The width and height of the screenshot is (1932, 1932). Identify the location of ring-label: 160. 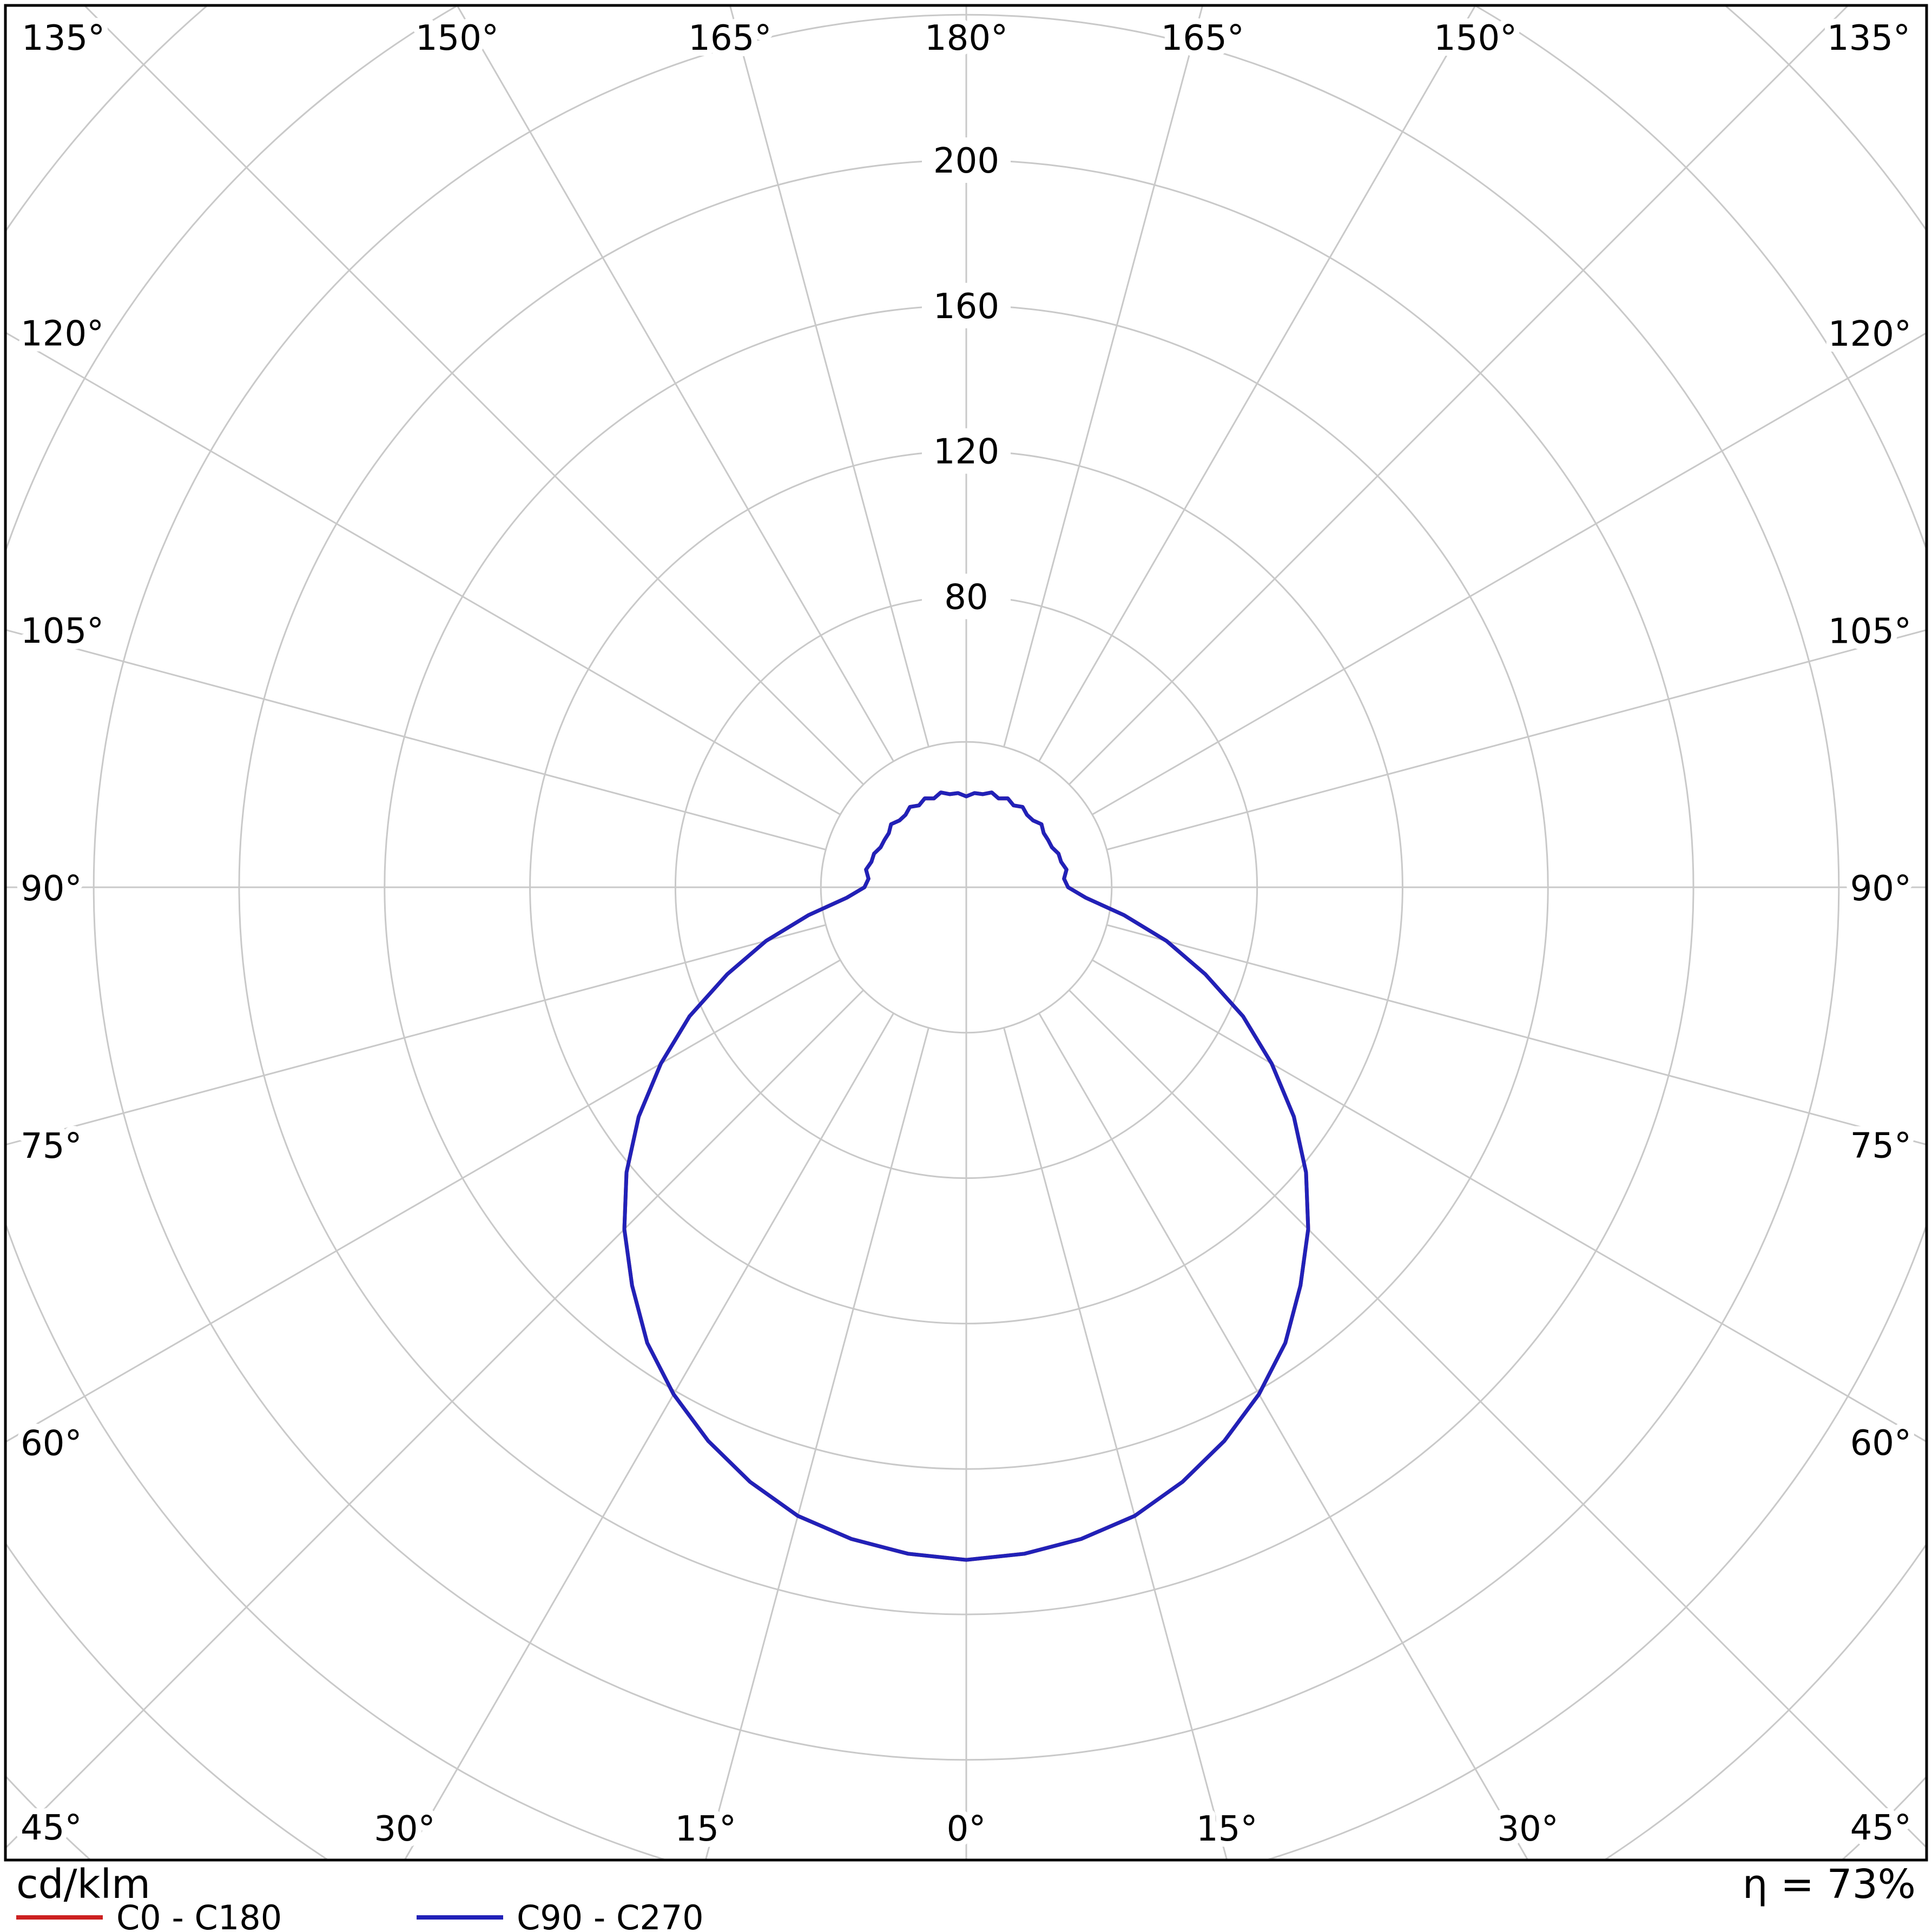
(966, 307).